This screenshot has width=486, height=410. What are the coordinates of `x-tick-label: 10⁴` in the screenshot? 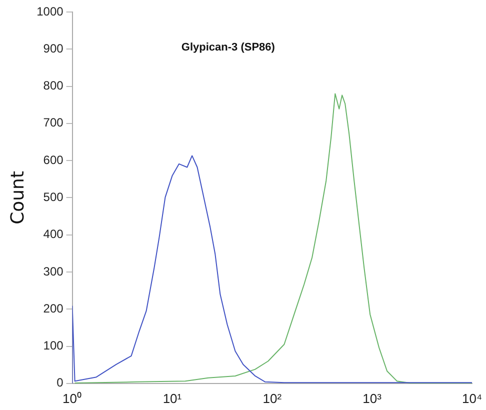 It's located at (472, 398).